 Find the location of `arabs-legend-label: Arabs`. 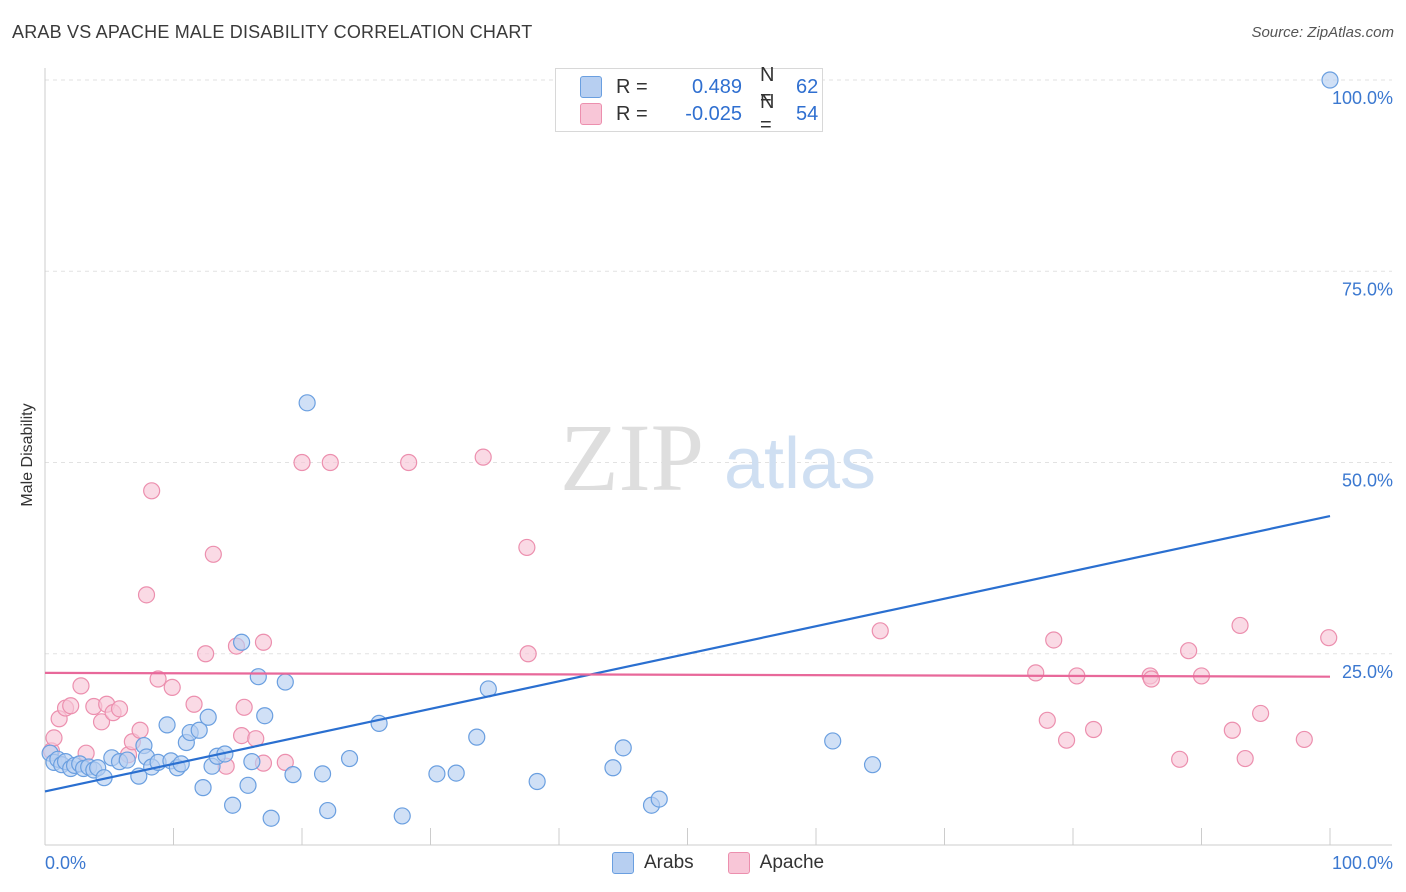

arabs-legend-label: Arabs is located at coordinates (669, 862).